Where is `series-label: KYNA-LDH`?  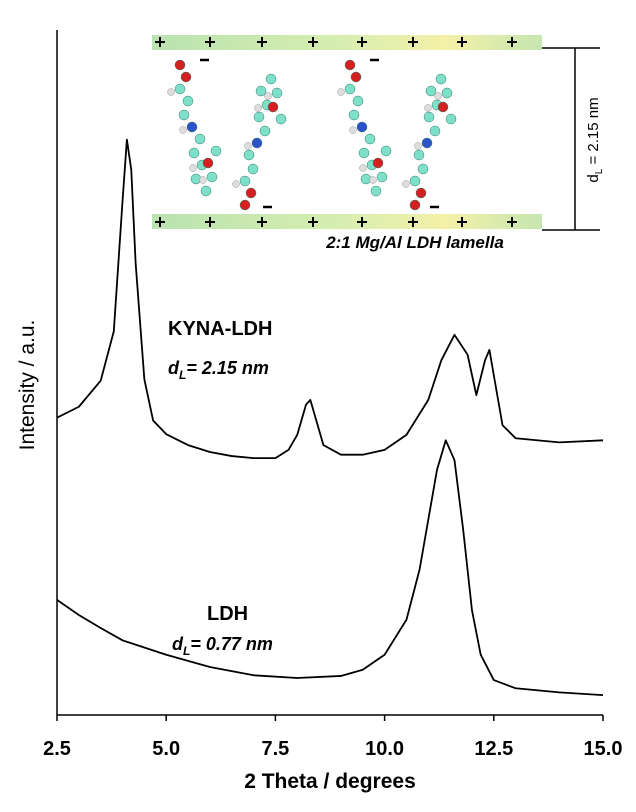
series-label: KYNA-LDH is located at coordinates (220, 329).